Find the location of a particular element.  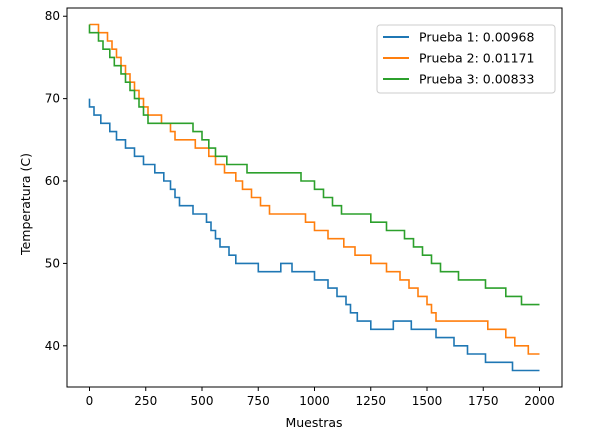

x-tick-label: 1750 is located at coordinates (483, 401).